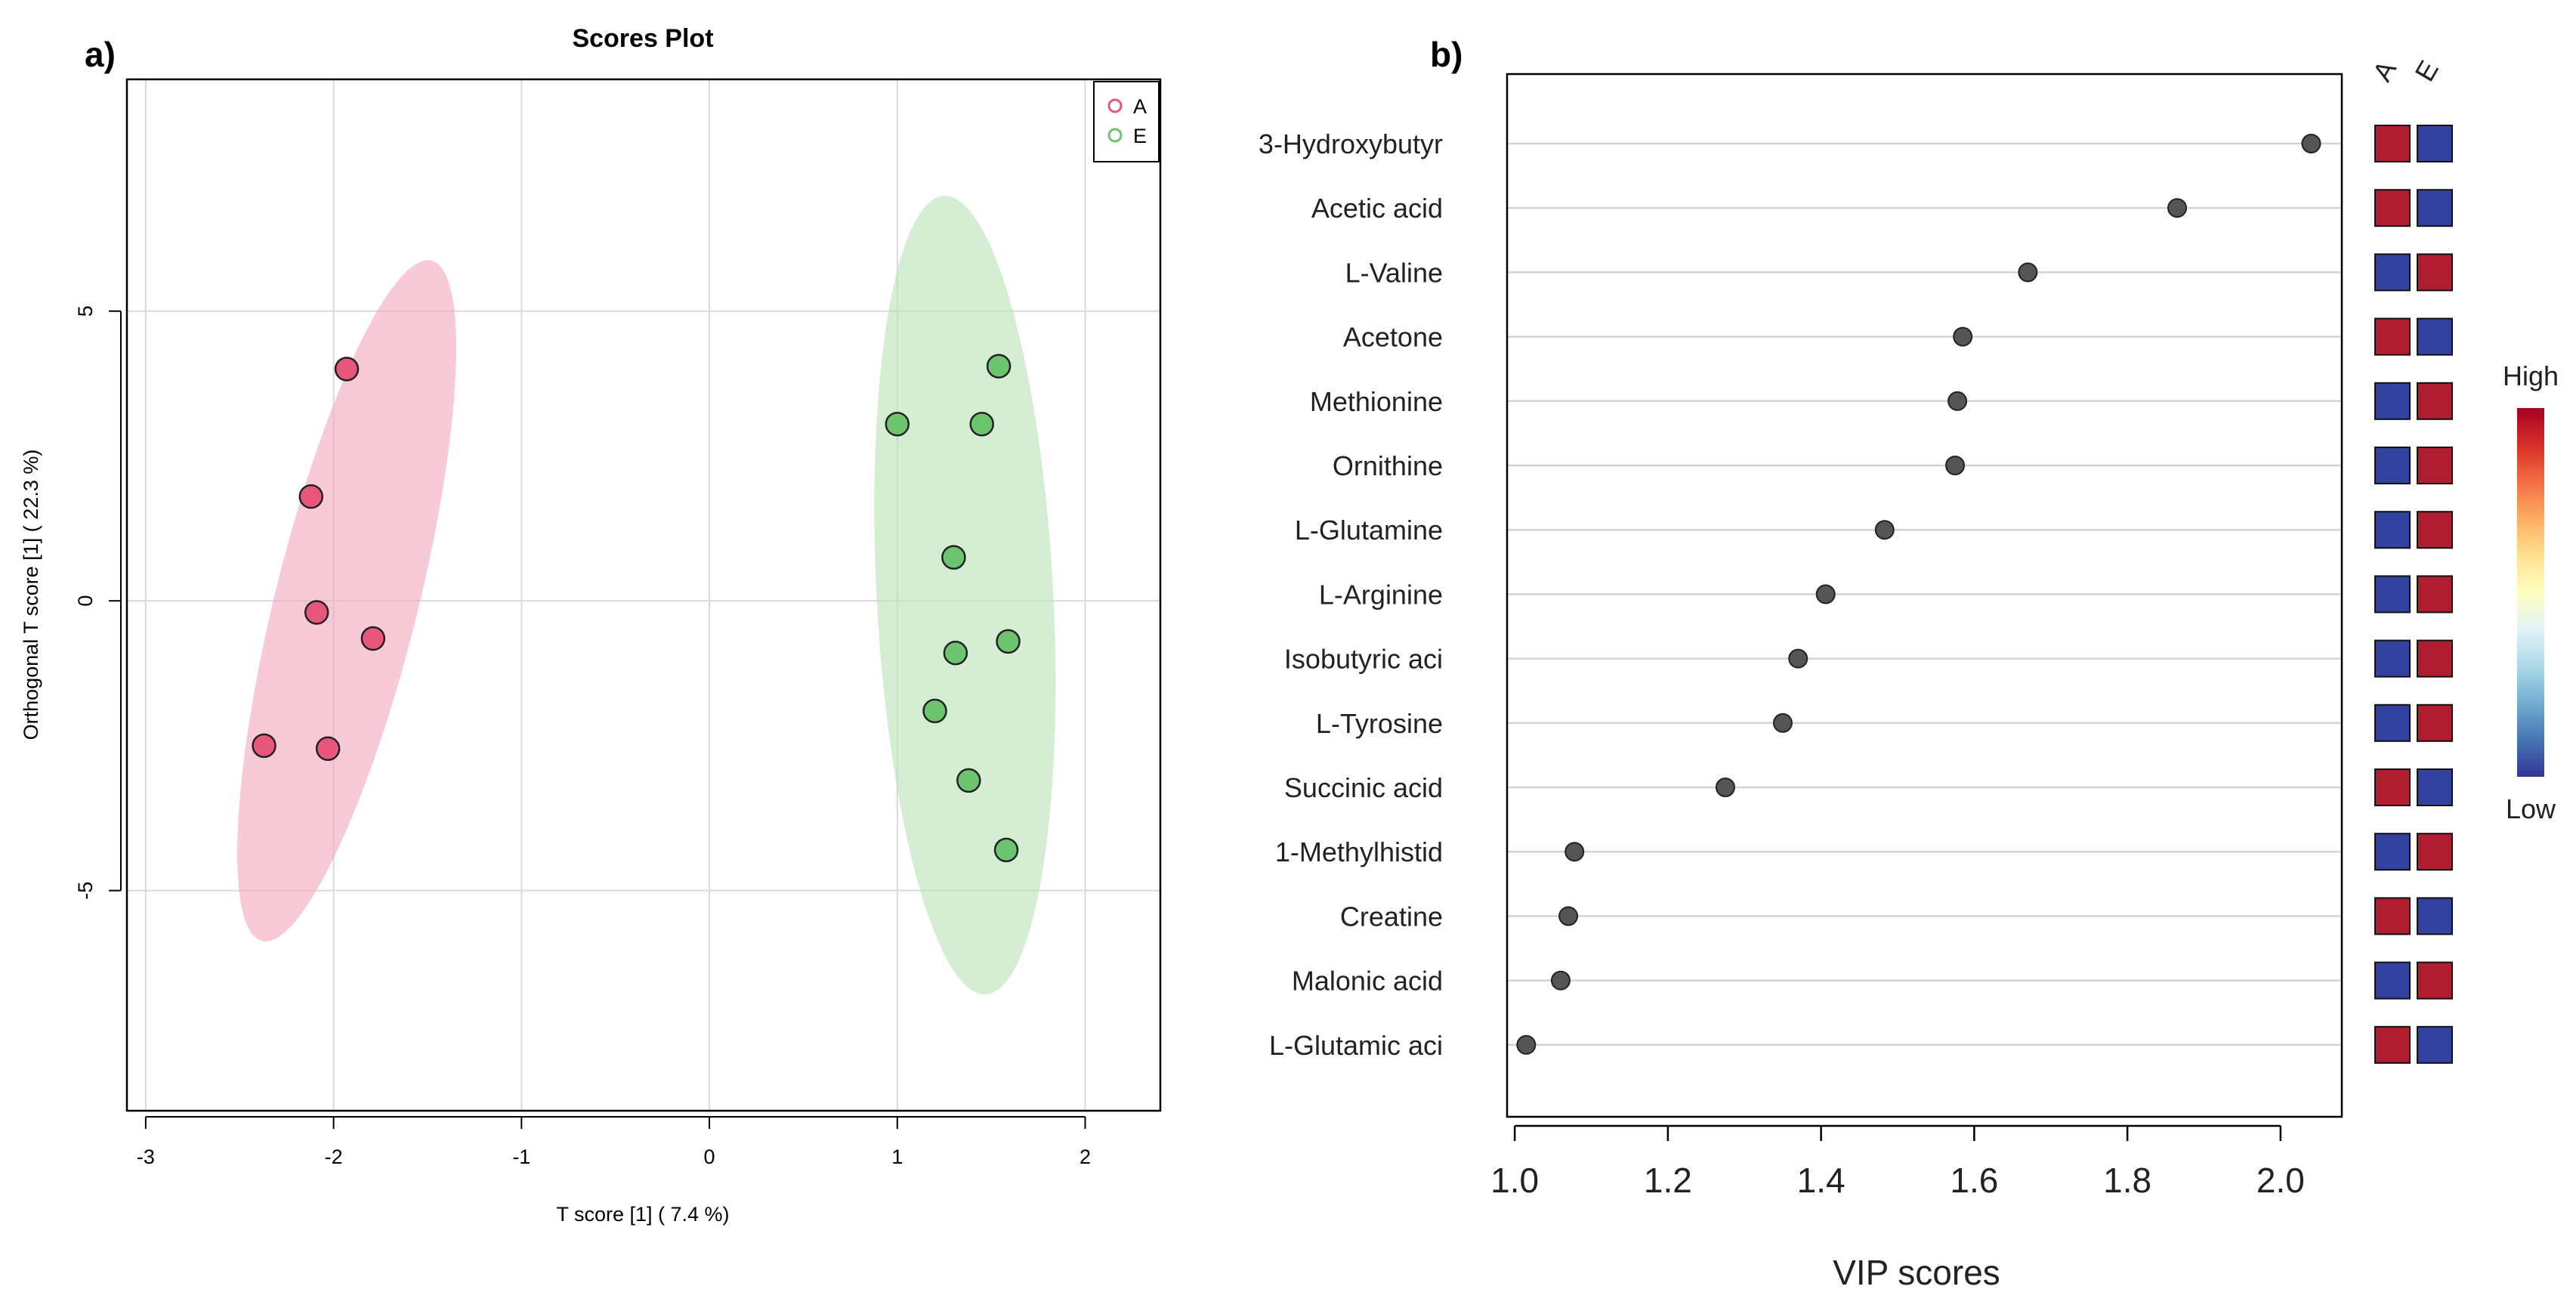 This screenshot has height=1311, width=2576. I want to click on scores-plot-y-axis: -5 0 5, so click(98, 602).